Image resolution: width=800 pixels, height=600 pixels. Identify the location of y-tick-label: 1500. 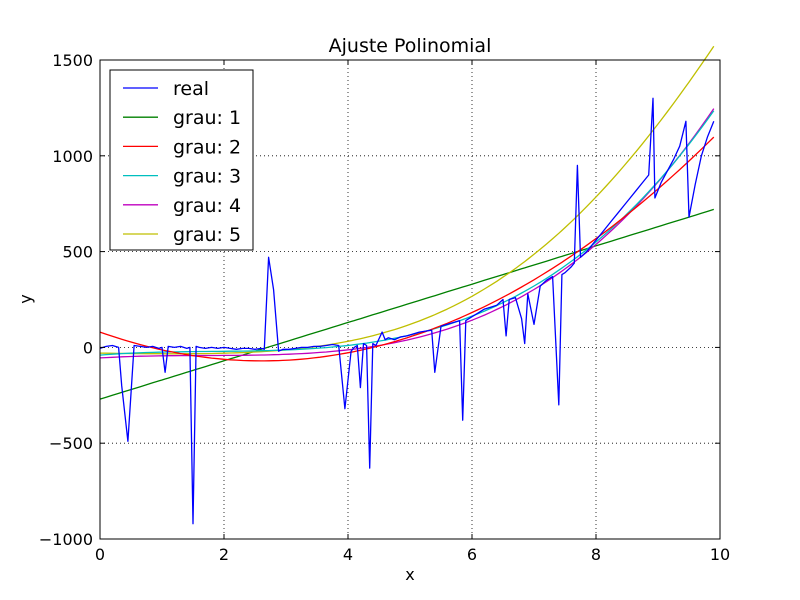
(72, 60).